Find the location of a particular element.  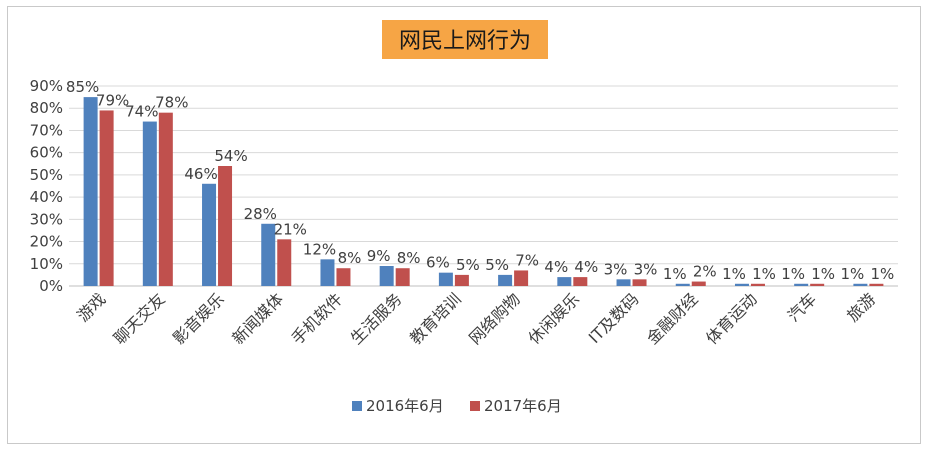

category-label: 生活服务 is located at coordinates (376, 318).